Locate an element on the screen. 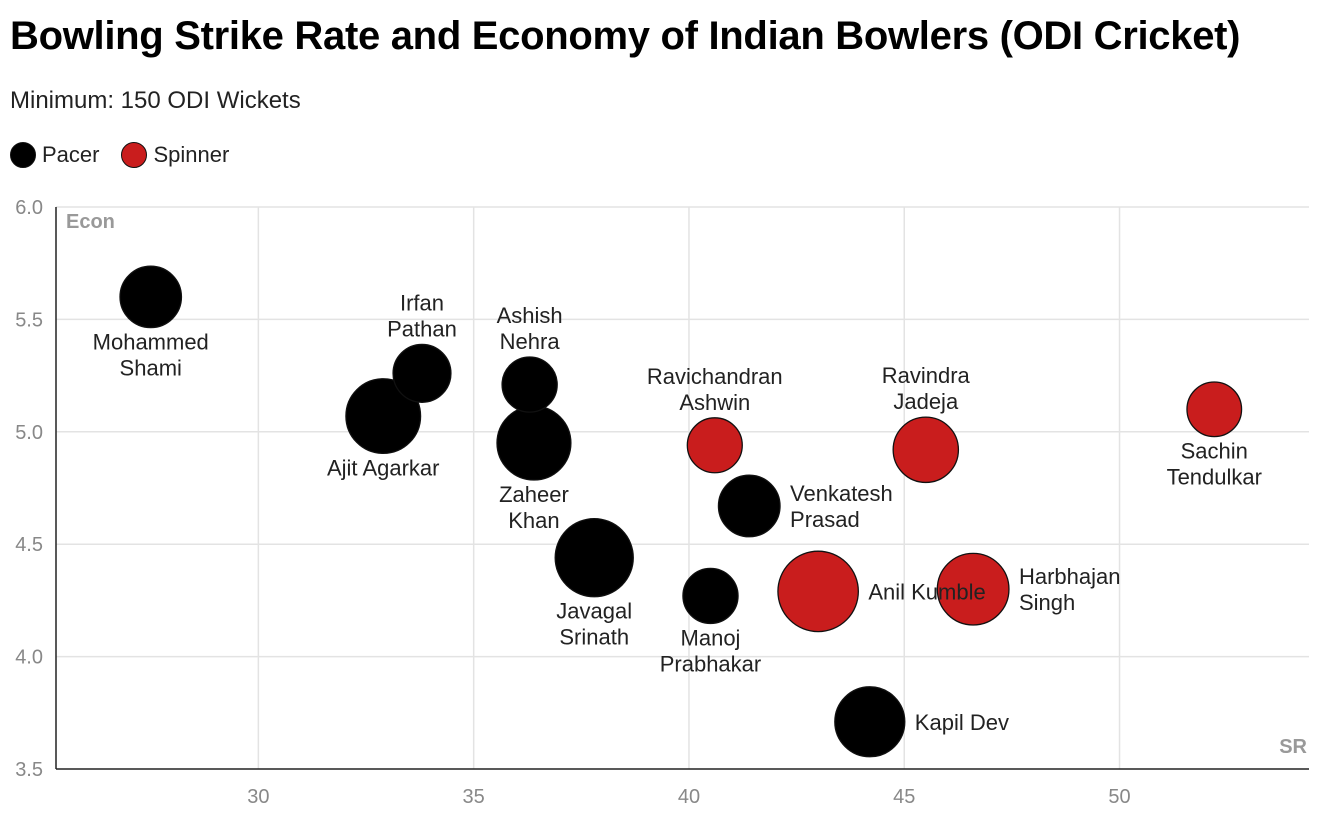 Image resolution: width=1322 pixels, height=813 pixels. label-zaheer-khan: Zaheer Khan is located at coordinates (534, 507).